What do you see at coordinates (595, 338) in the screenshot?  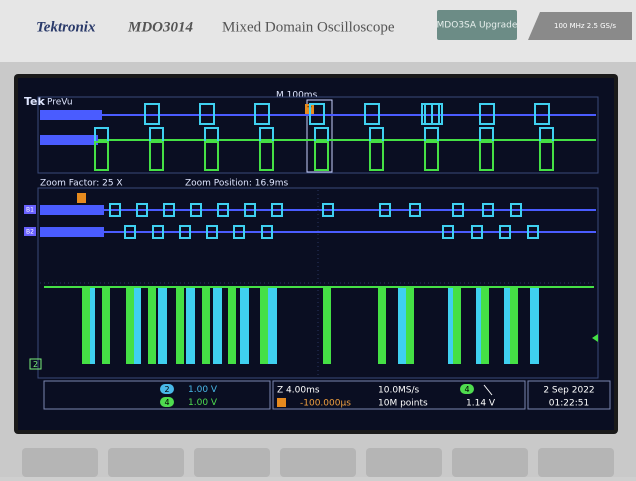 I see `level-marker` at bounding box center [595, 338].